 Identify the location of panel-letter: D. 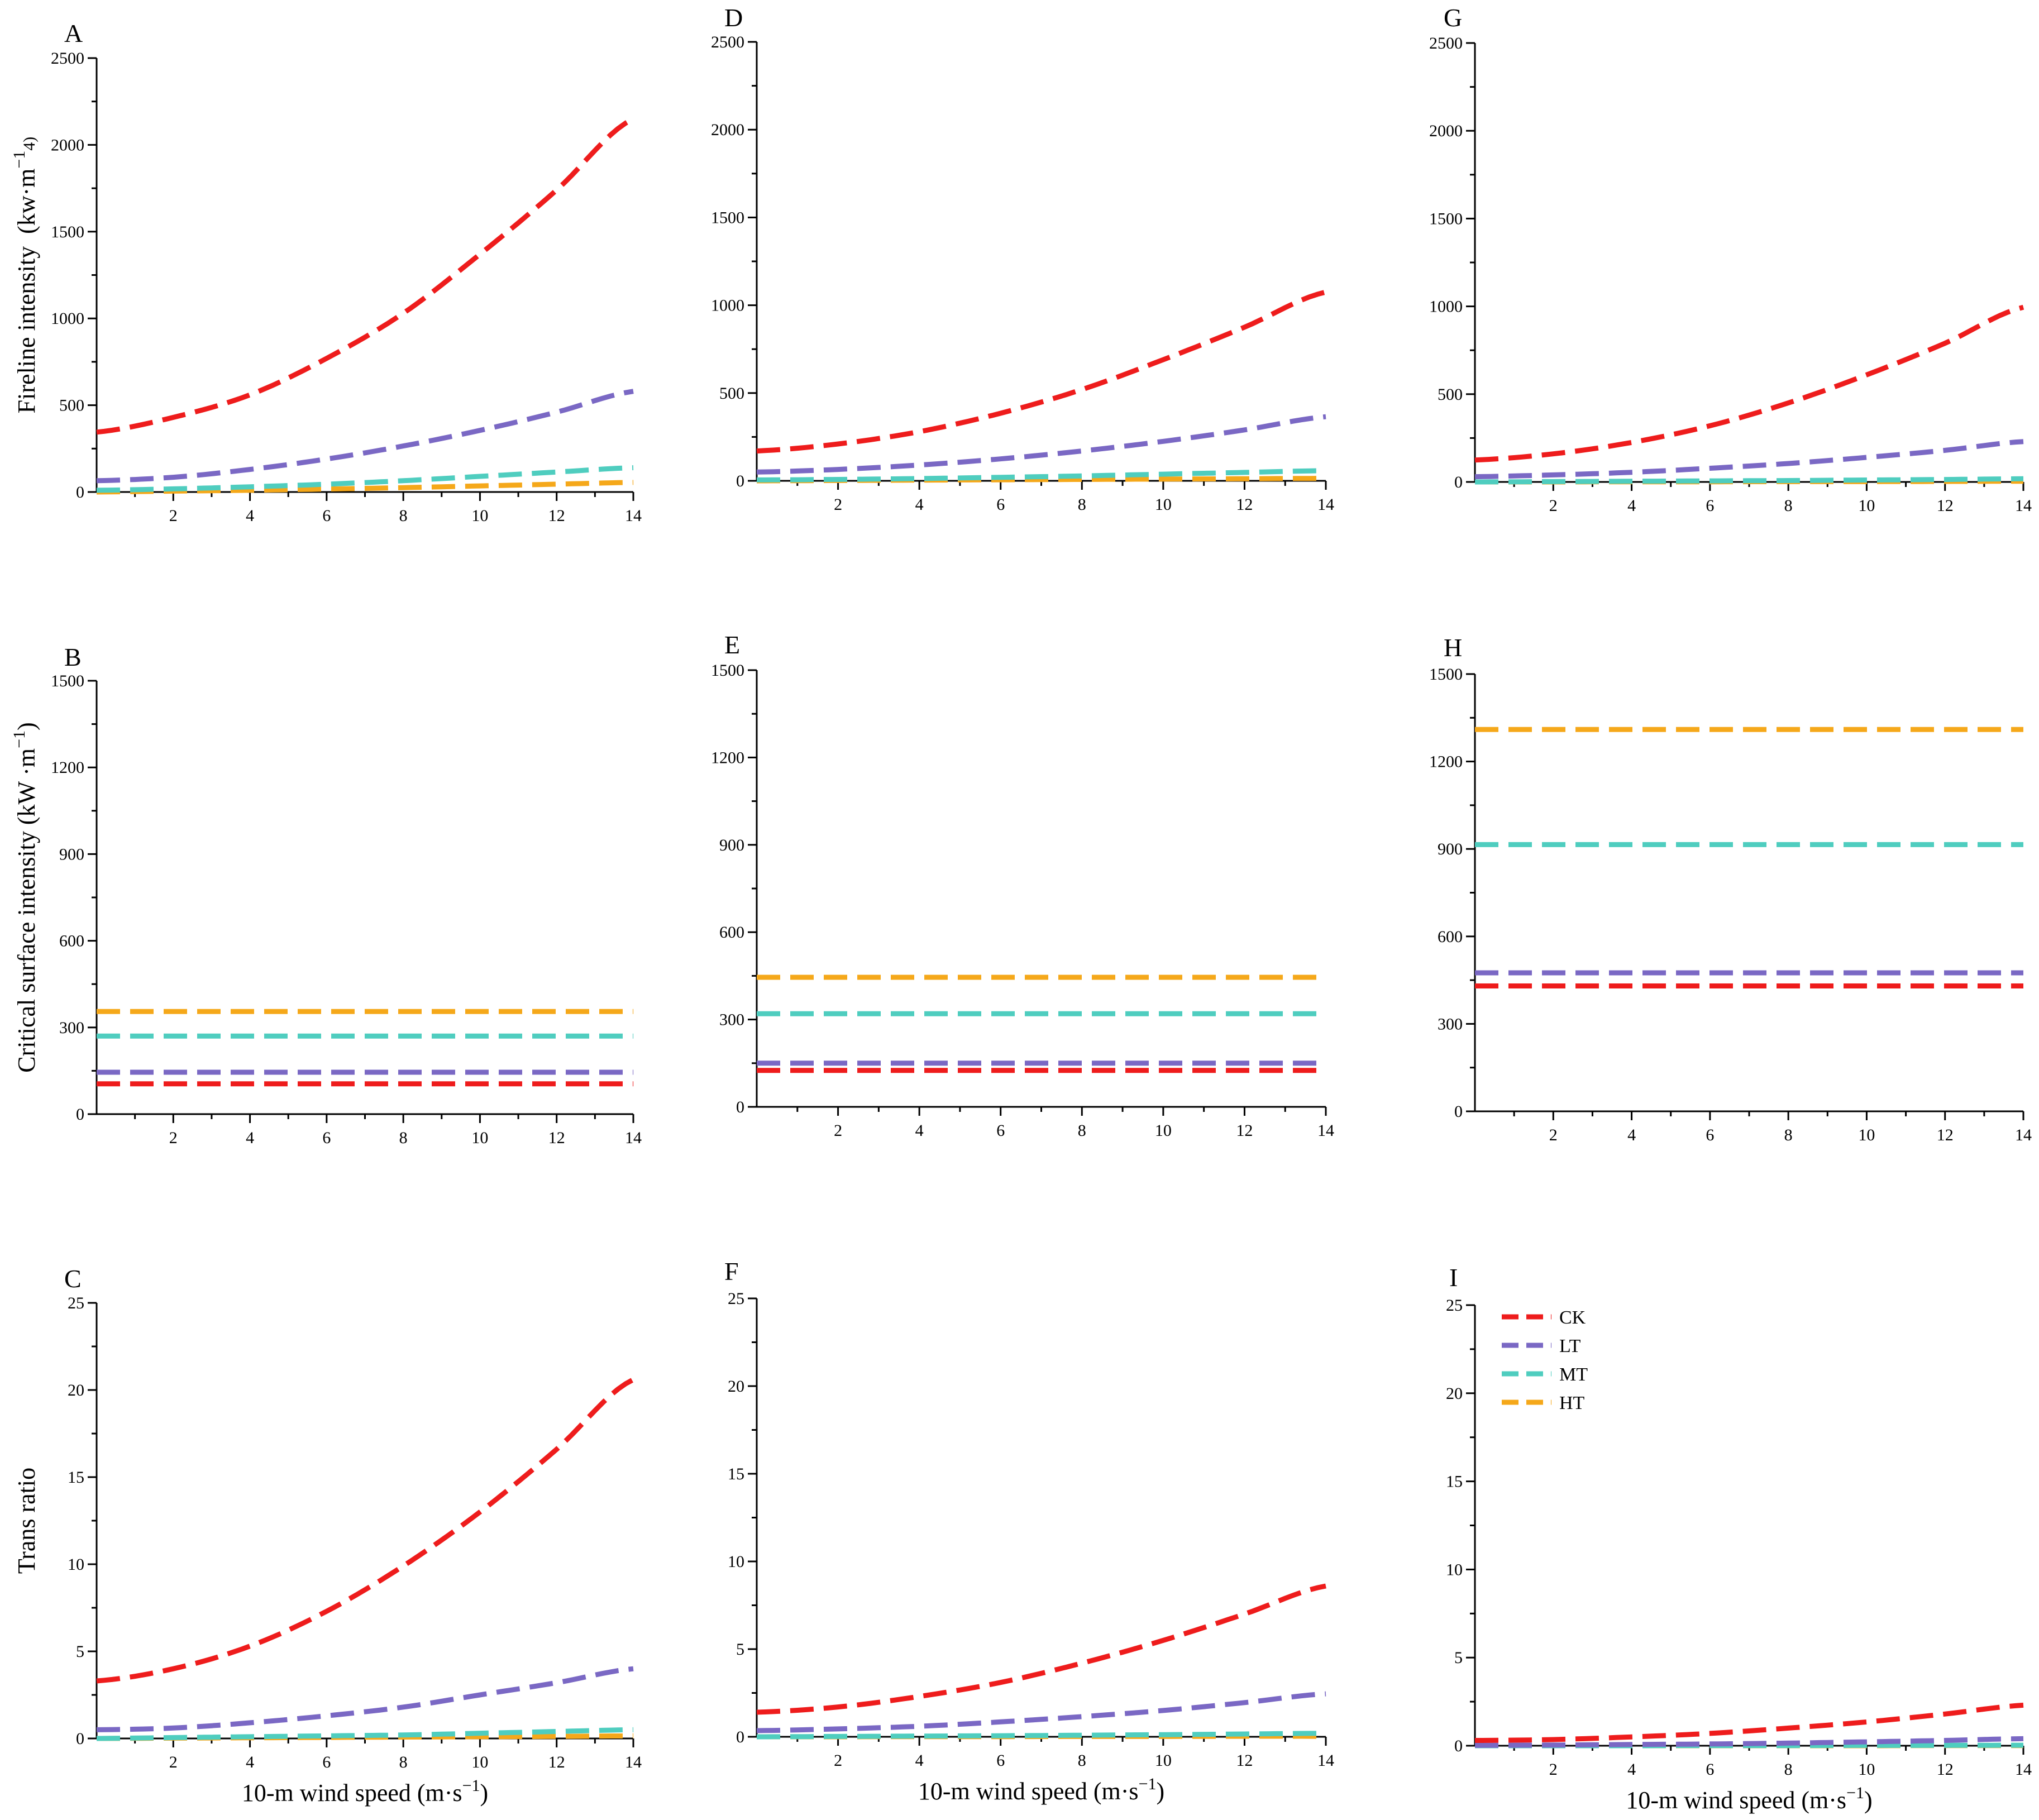
(733, 18).